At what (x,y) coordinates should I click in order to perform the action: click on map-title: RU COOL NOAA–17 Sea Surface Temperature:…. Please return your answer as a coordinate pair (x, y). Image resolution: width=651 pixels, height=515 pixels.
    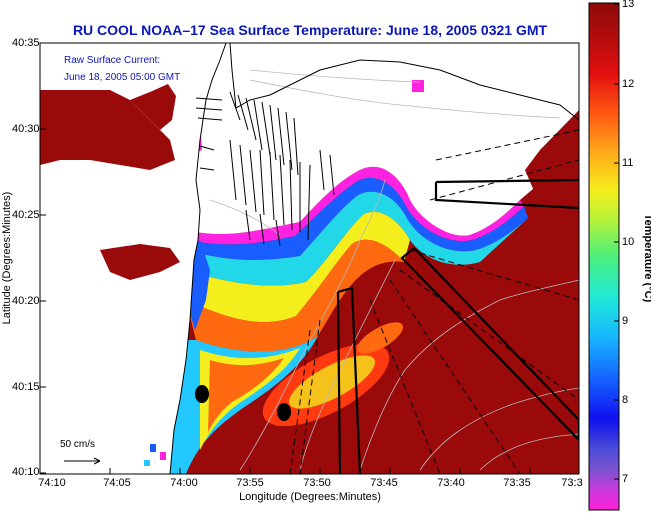
    Looking at the image, I should click on (310, 30).